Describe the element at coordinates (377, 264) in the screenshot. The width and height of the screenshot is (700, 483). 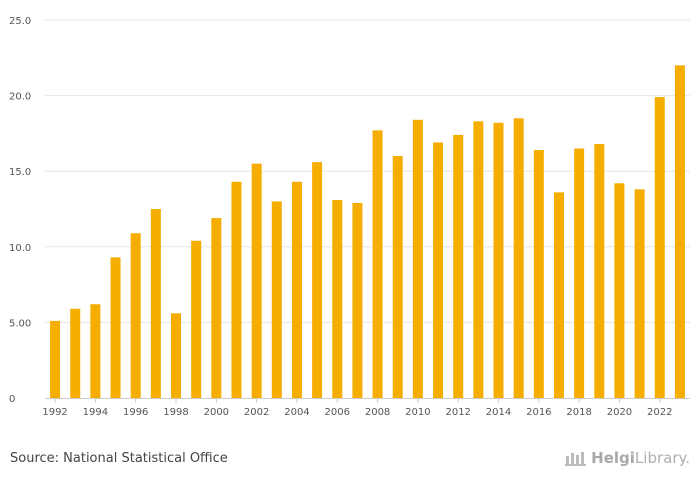
I see `bar-2008` at that location.